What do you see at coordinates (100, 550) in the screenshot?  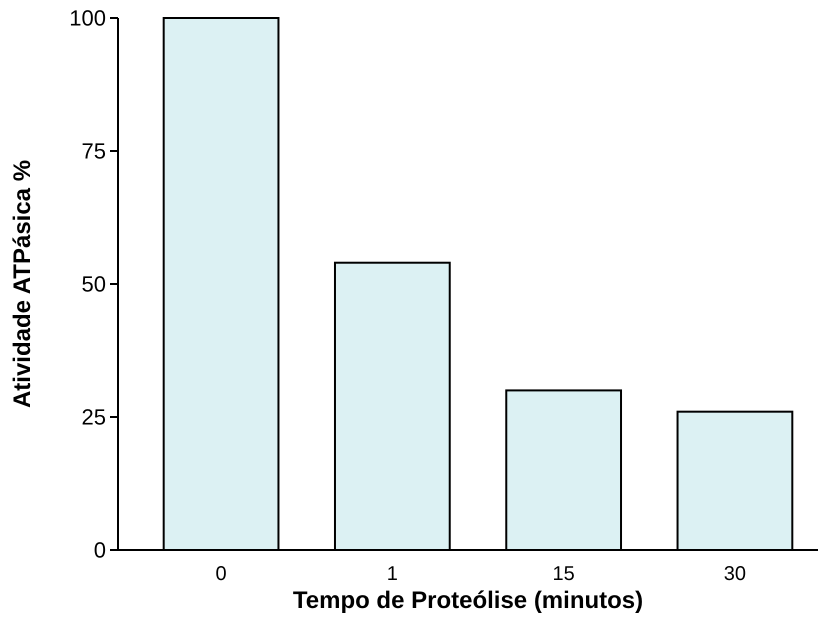 I see `y-tick-label: 0` at bounding box center [100, 550].